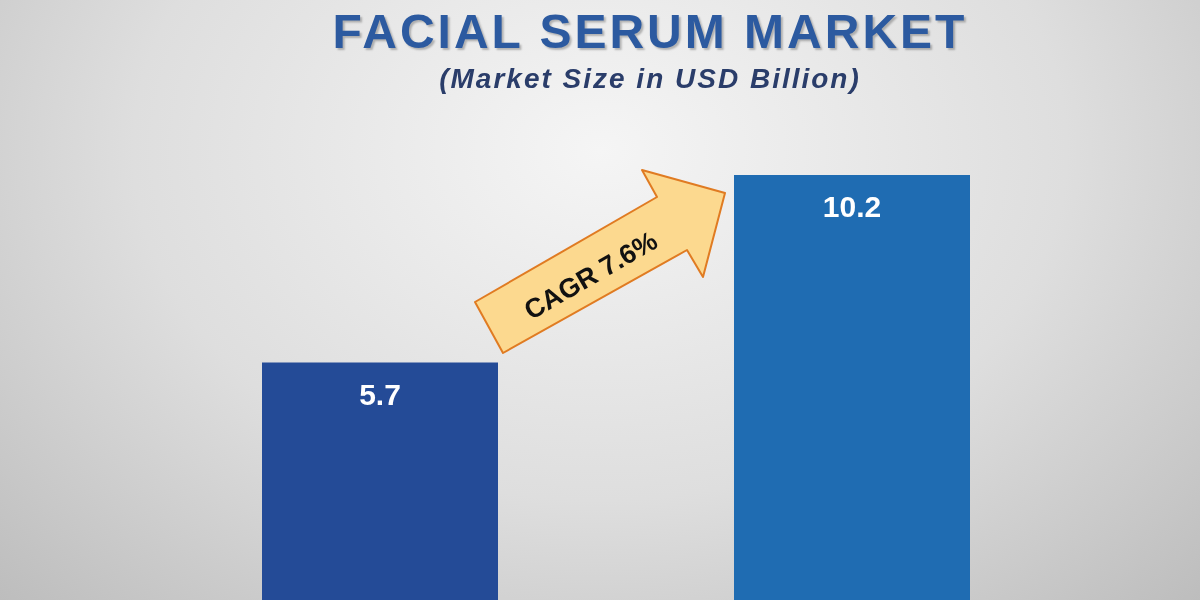 The height and width of the screenshot is (600, 1200). Describe the element at coordinates (650, 79) in the screenshot. I see `chart-subtitle: (Market Size in USD Billion)` at that location.